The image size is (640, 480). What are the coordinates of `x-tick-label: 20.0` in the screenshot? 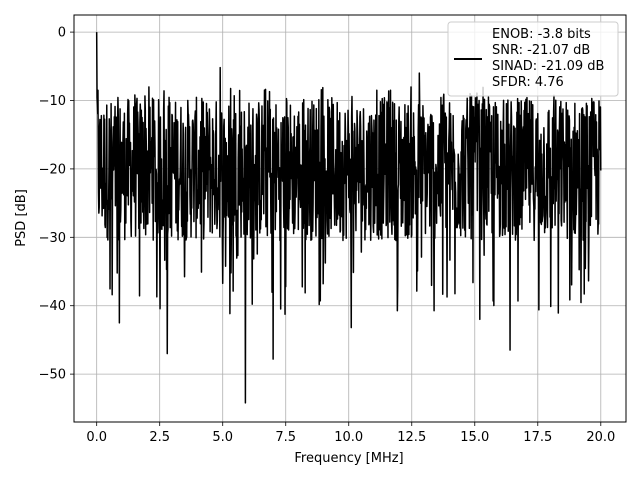 It's located at (600, 437).